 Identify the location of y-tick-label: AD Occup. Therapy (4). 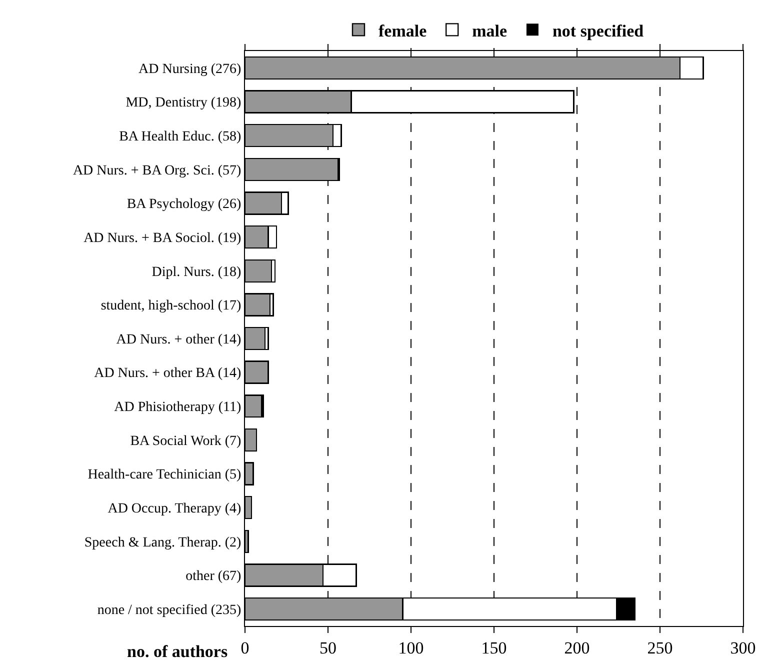
(175, 509).